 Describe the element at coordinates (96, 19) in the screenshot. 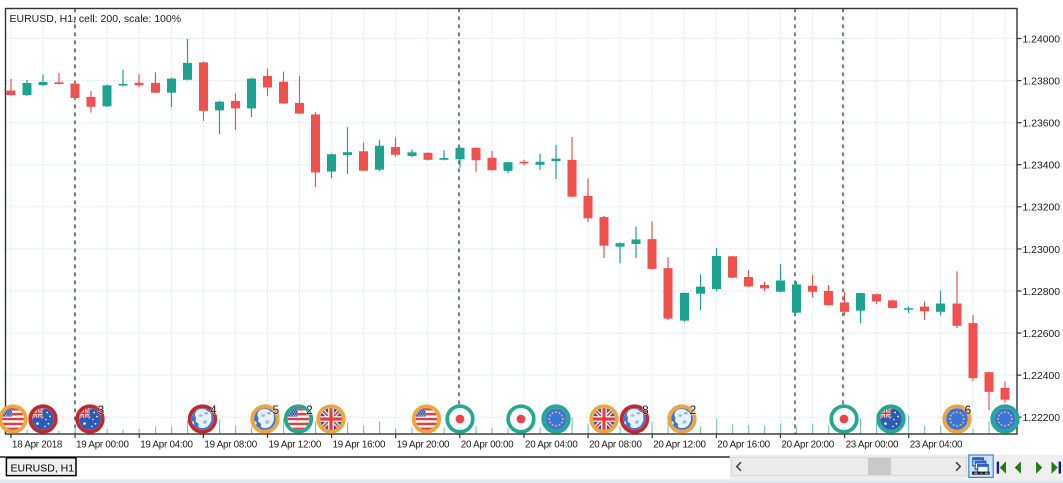

I see `svg-text:EURUSD, H1, cell: 200, scale:: EURUSD, H1, cell: 200, scale: 100%` at that location.